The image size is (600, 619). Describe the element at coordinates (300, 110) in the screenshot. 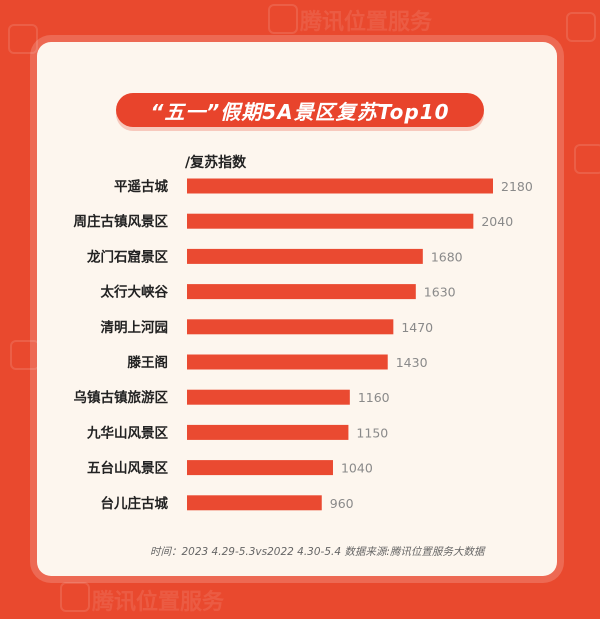

I see `chart-title: “五一”假期5A景区复苏Top10` at that location.